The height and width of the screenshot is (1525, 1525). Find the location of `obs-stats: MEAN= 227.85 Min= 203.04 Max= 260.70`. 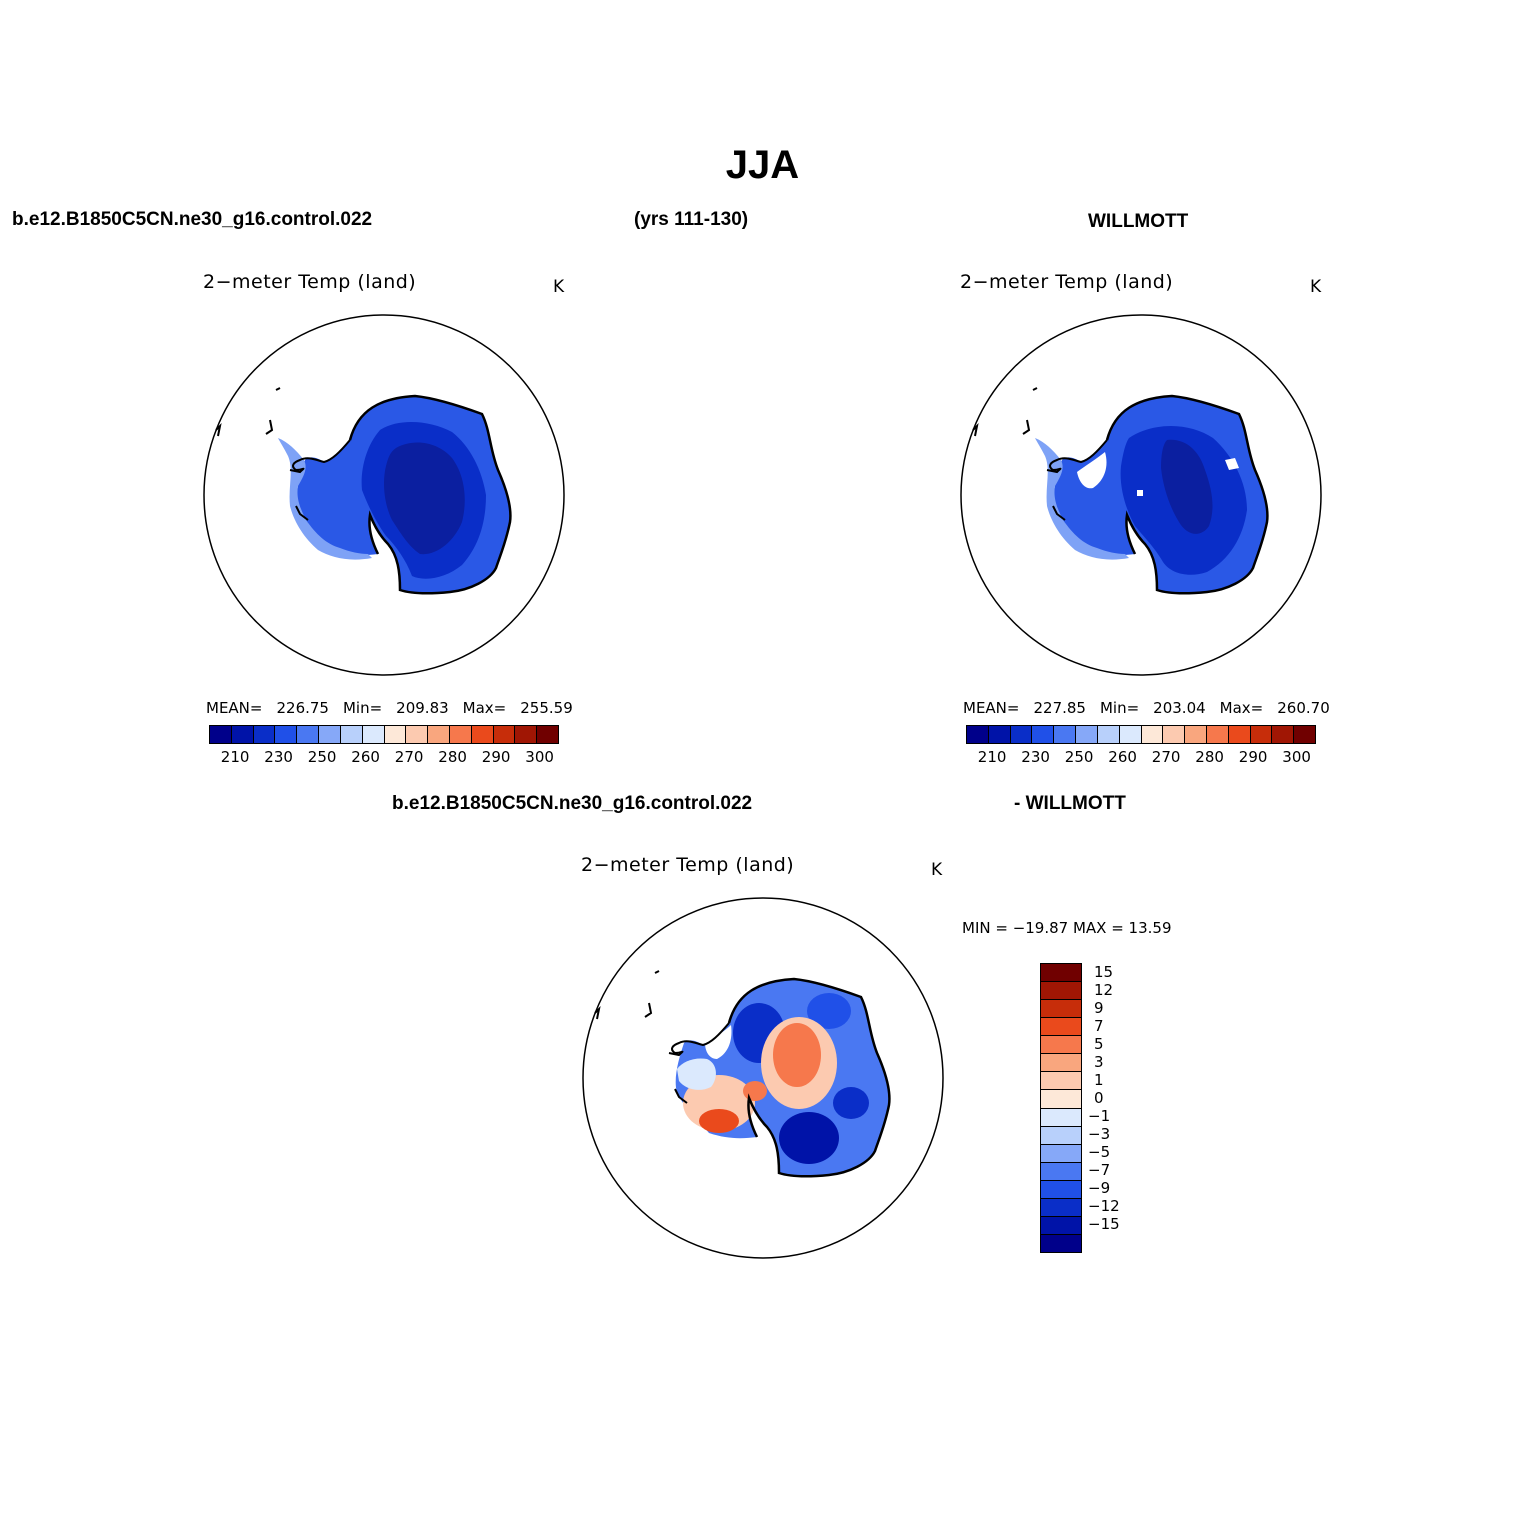

obs-stats: MEAN= 227.85 Min= 203.04 Max= 260.70 is located at coordinates (1153, 708).